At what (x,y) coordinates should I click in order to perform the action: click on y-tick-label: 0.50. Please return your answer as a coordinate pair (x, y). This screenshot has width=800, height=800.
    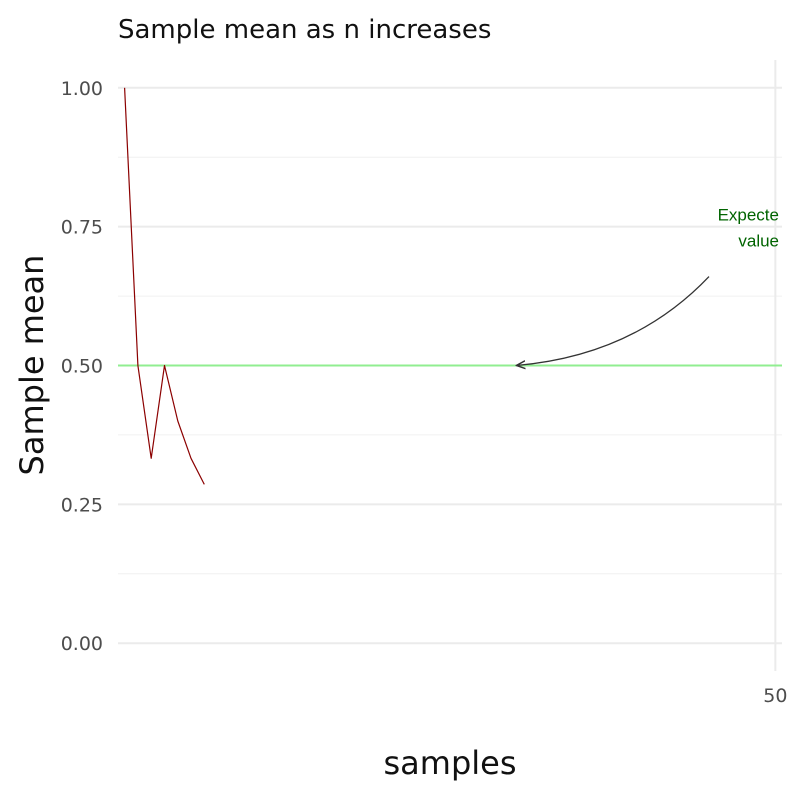
    Looking at the image, I should click on (82, 367).